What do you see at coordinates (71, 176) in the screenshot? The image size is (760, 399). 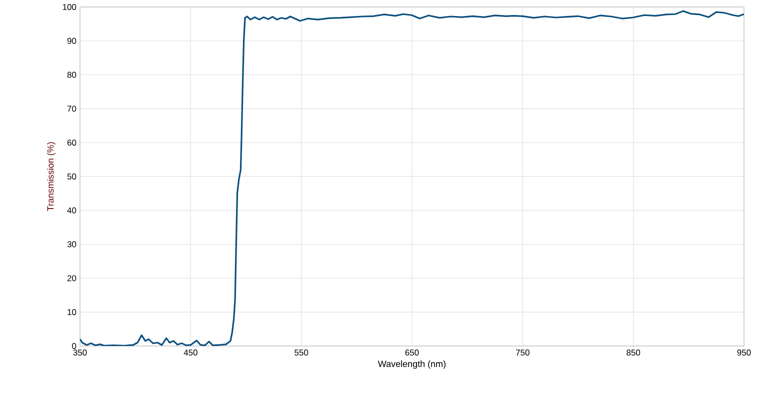 I see `y-tick-label: 50` at bounding box center [71, 176].